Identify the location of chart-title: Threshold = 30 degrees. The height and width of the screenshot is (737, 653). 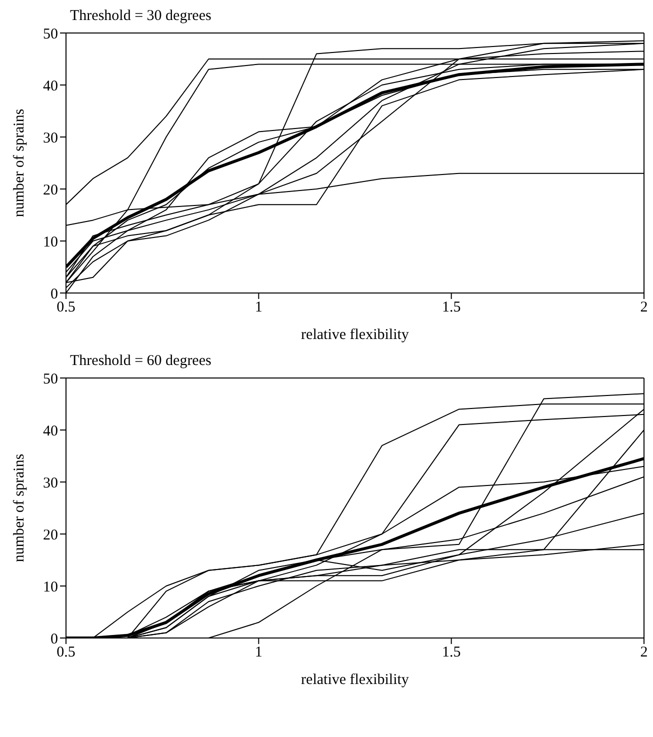
(141, 16).